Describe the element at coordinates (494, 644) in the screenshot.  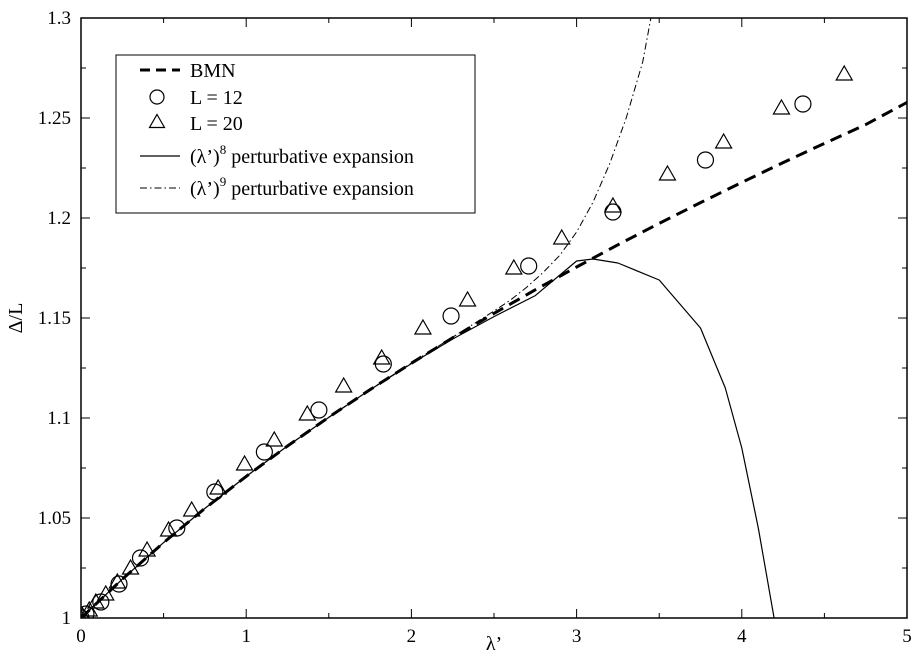
I see `x-axis-label: λ’` at that location.